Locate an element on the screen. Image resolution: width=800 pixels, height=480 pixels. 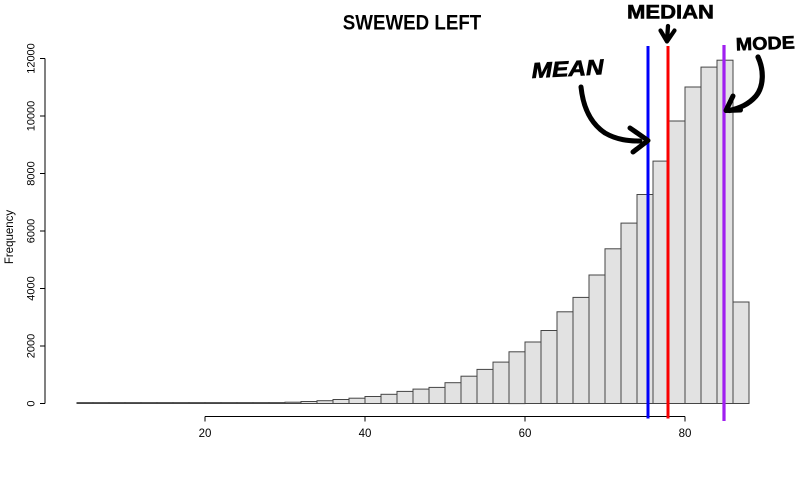
svg-text: 2000 is located at coordinates (32, 346).